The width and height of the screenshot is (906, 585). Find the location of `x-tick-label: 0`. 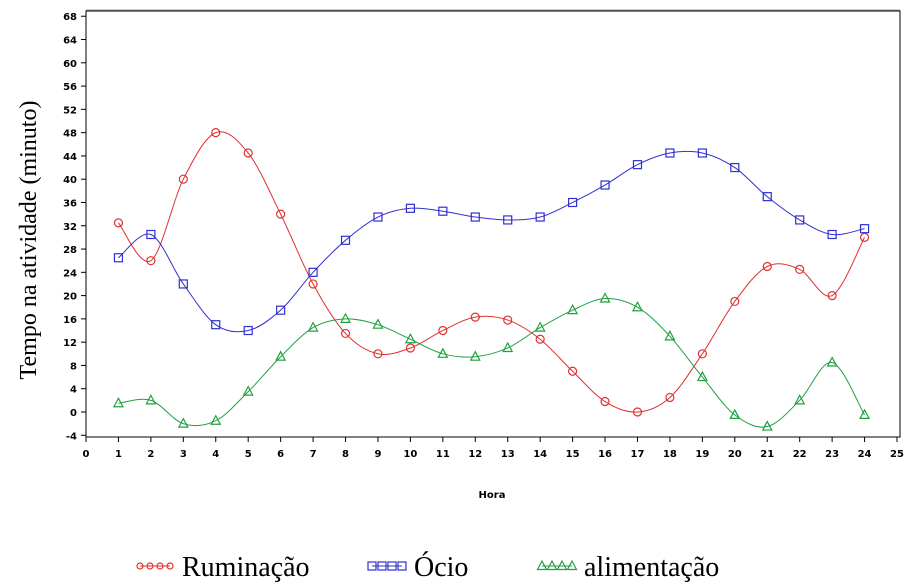

x-tick-label: 0 is located at coordinates (86, 454).